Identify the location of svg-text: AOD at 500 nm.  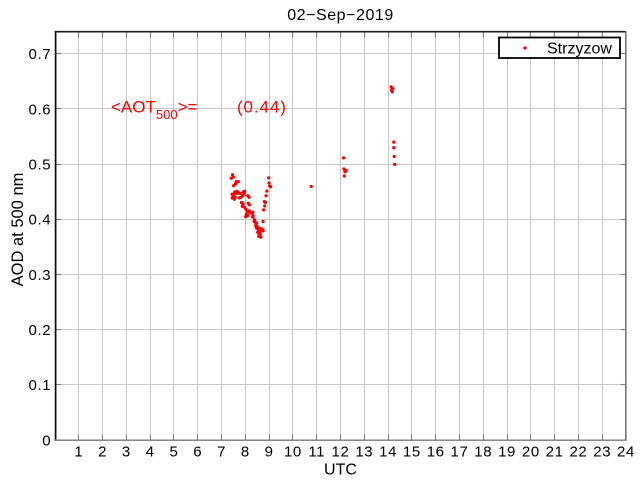
(18, 230).